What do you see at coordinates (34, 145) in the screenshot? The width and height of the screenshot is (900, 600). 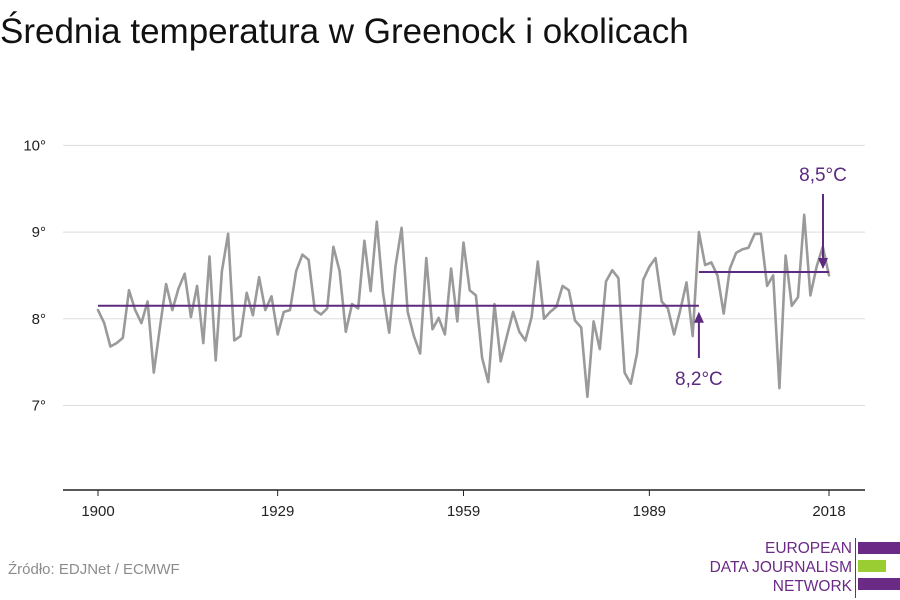 I see `y-tick-label-10: 10°` at bounding box center [34, 145].